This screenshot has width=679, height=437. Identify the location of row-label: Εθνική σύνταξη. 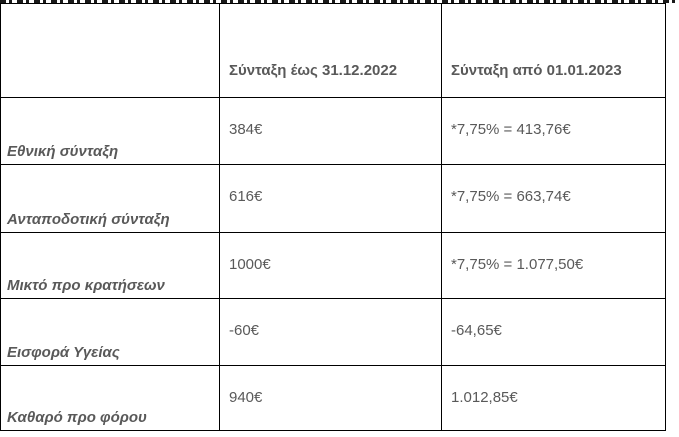
(63, 151).